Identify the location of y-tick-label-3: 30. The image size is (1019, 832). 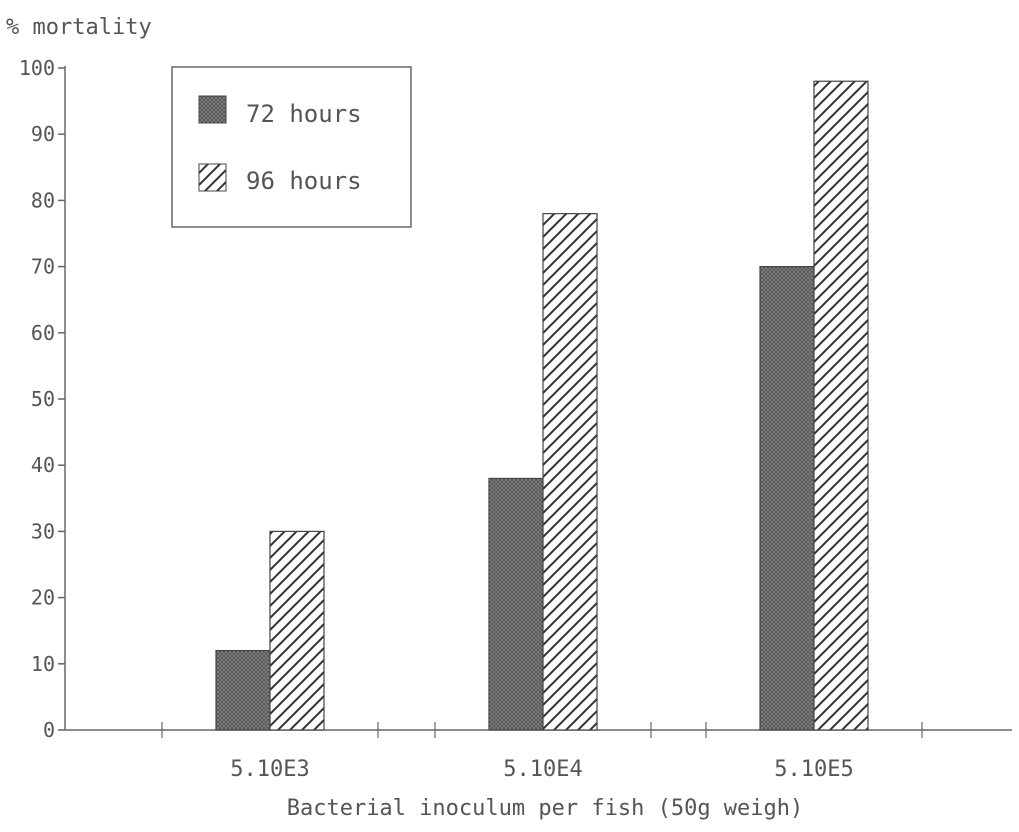
(43, 531).